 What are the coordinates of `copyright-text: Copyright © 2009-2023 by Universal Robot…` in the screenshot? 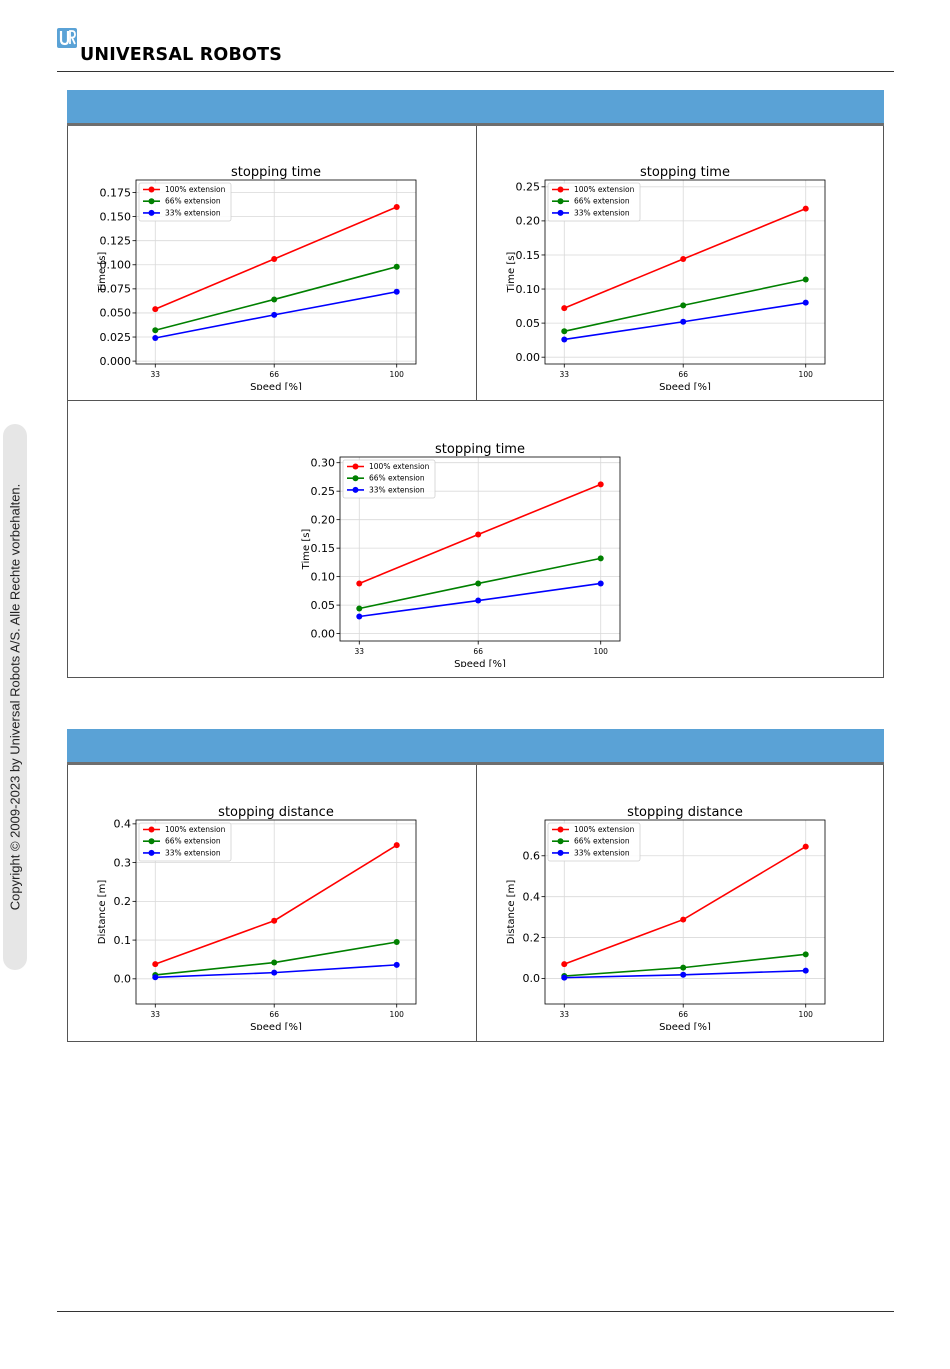 It's located at (15, 697).